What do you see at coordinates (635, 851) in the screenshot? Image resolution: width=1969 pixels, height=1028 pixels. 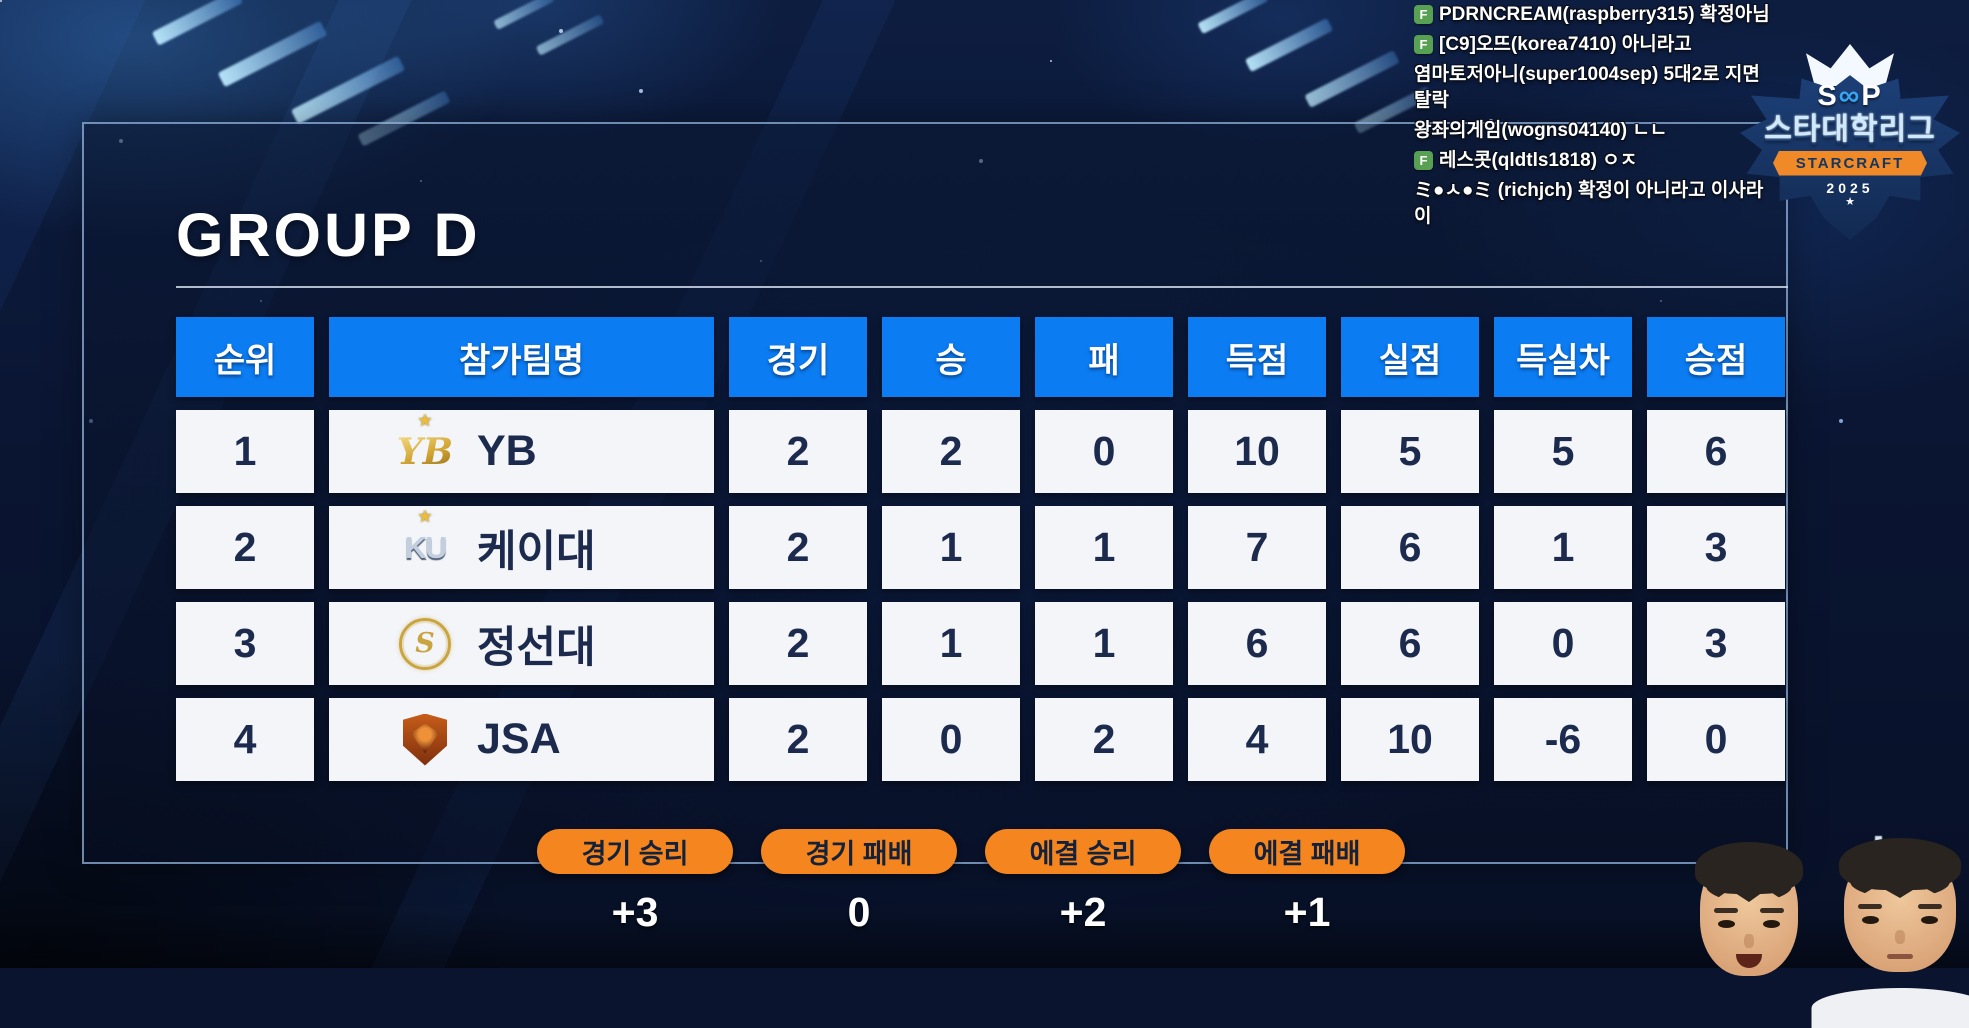 I see `legend-pill: 경기 승리` at bounding box center [635, 851].